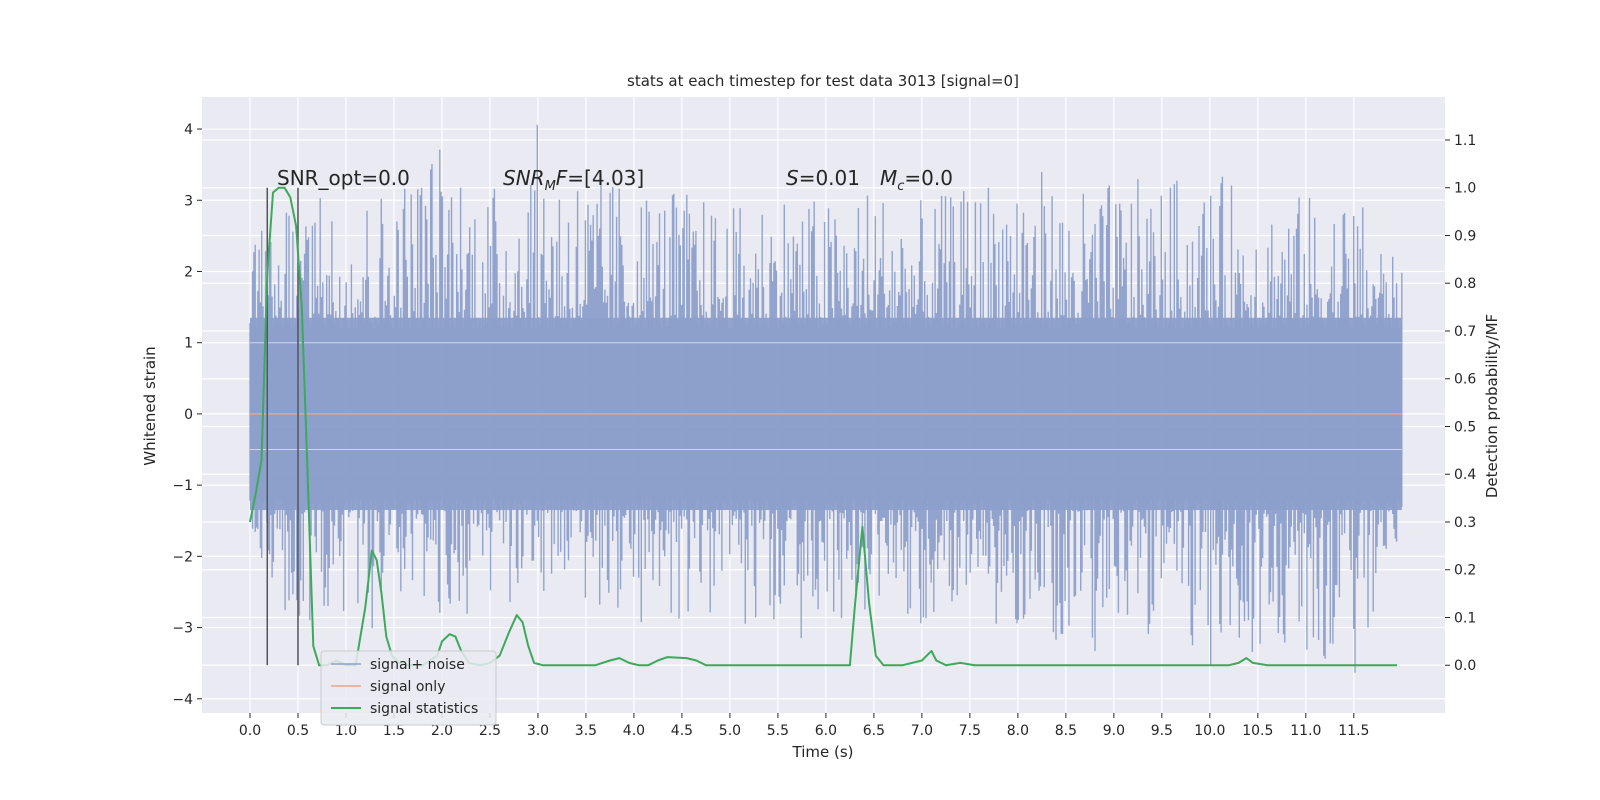 The height and width of the screenshot is (800, 1600). Describe the element at coordinates (970, 731) in the screenshot. I see `x-tick-label: 7.5` at that location.